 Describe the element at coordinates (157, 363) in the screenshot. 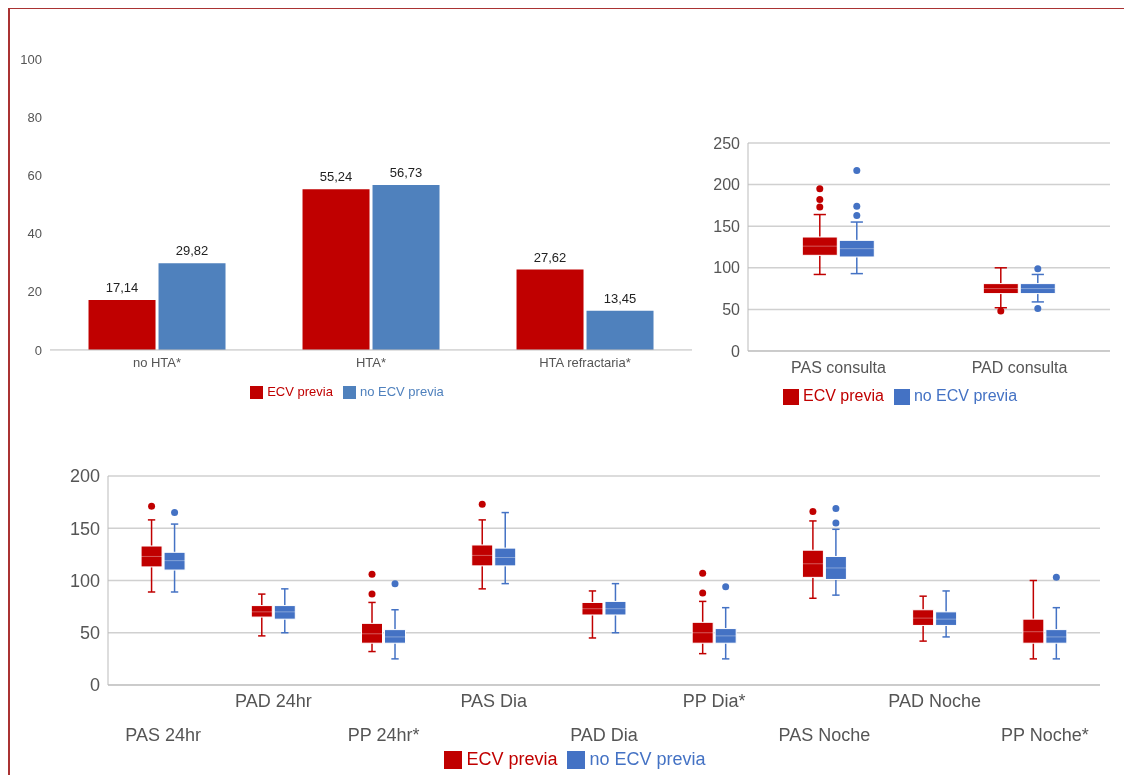

I see `x-tick-label: no HTA*` at that location.